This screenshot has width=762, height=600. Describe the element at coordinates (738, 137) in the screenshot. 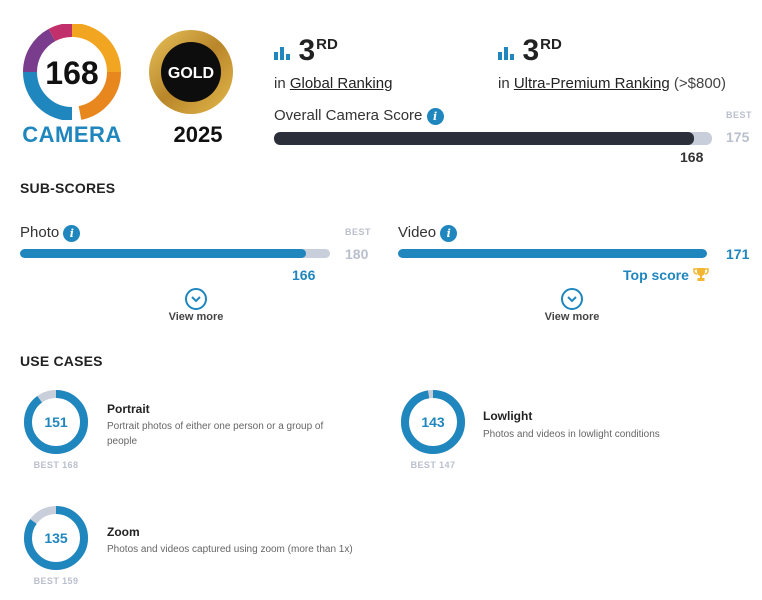

I see `overall-best-value: 175` at that location.